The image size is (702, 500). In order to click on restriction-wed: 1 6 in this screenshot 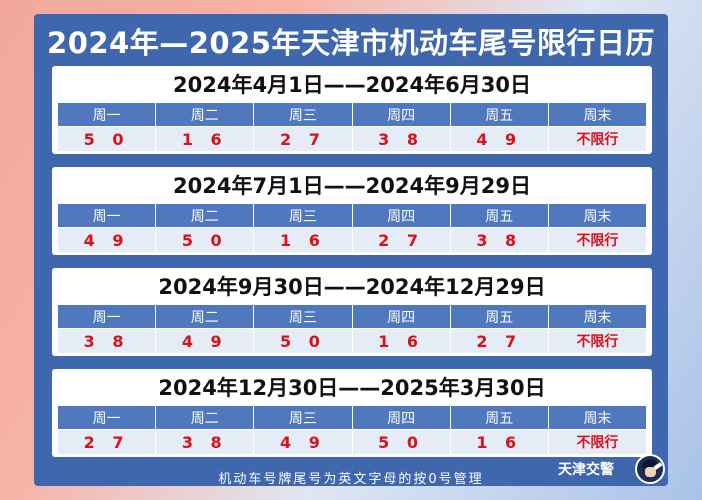, I will do `click(303, 240)`.